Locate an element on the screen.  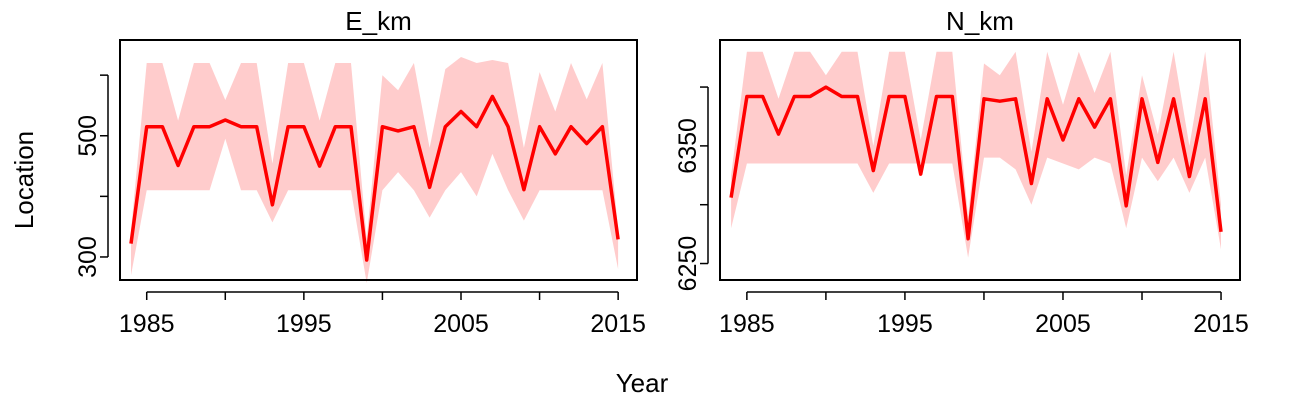
y-tick-label: 300 is located at coordinates (88, 257).